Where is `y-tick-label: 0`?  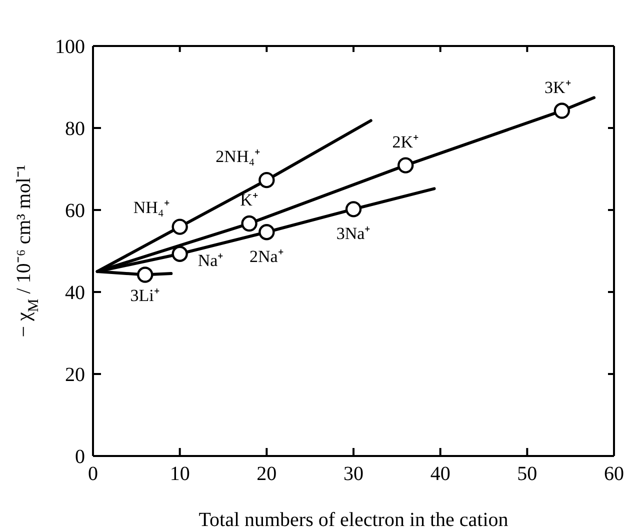
y-tick-label: 0 is located at coordinates (80, 457).